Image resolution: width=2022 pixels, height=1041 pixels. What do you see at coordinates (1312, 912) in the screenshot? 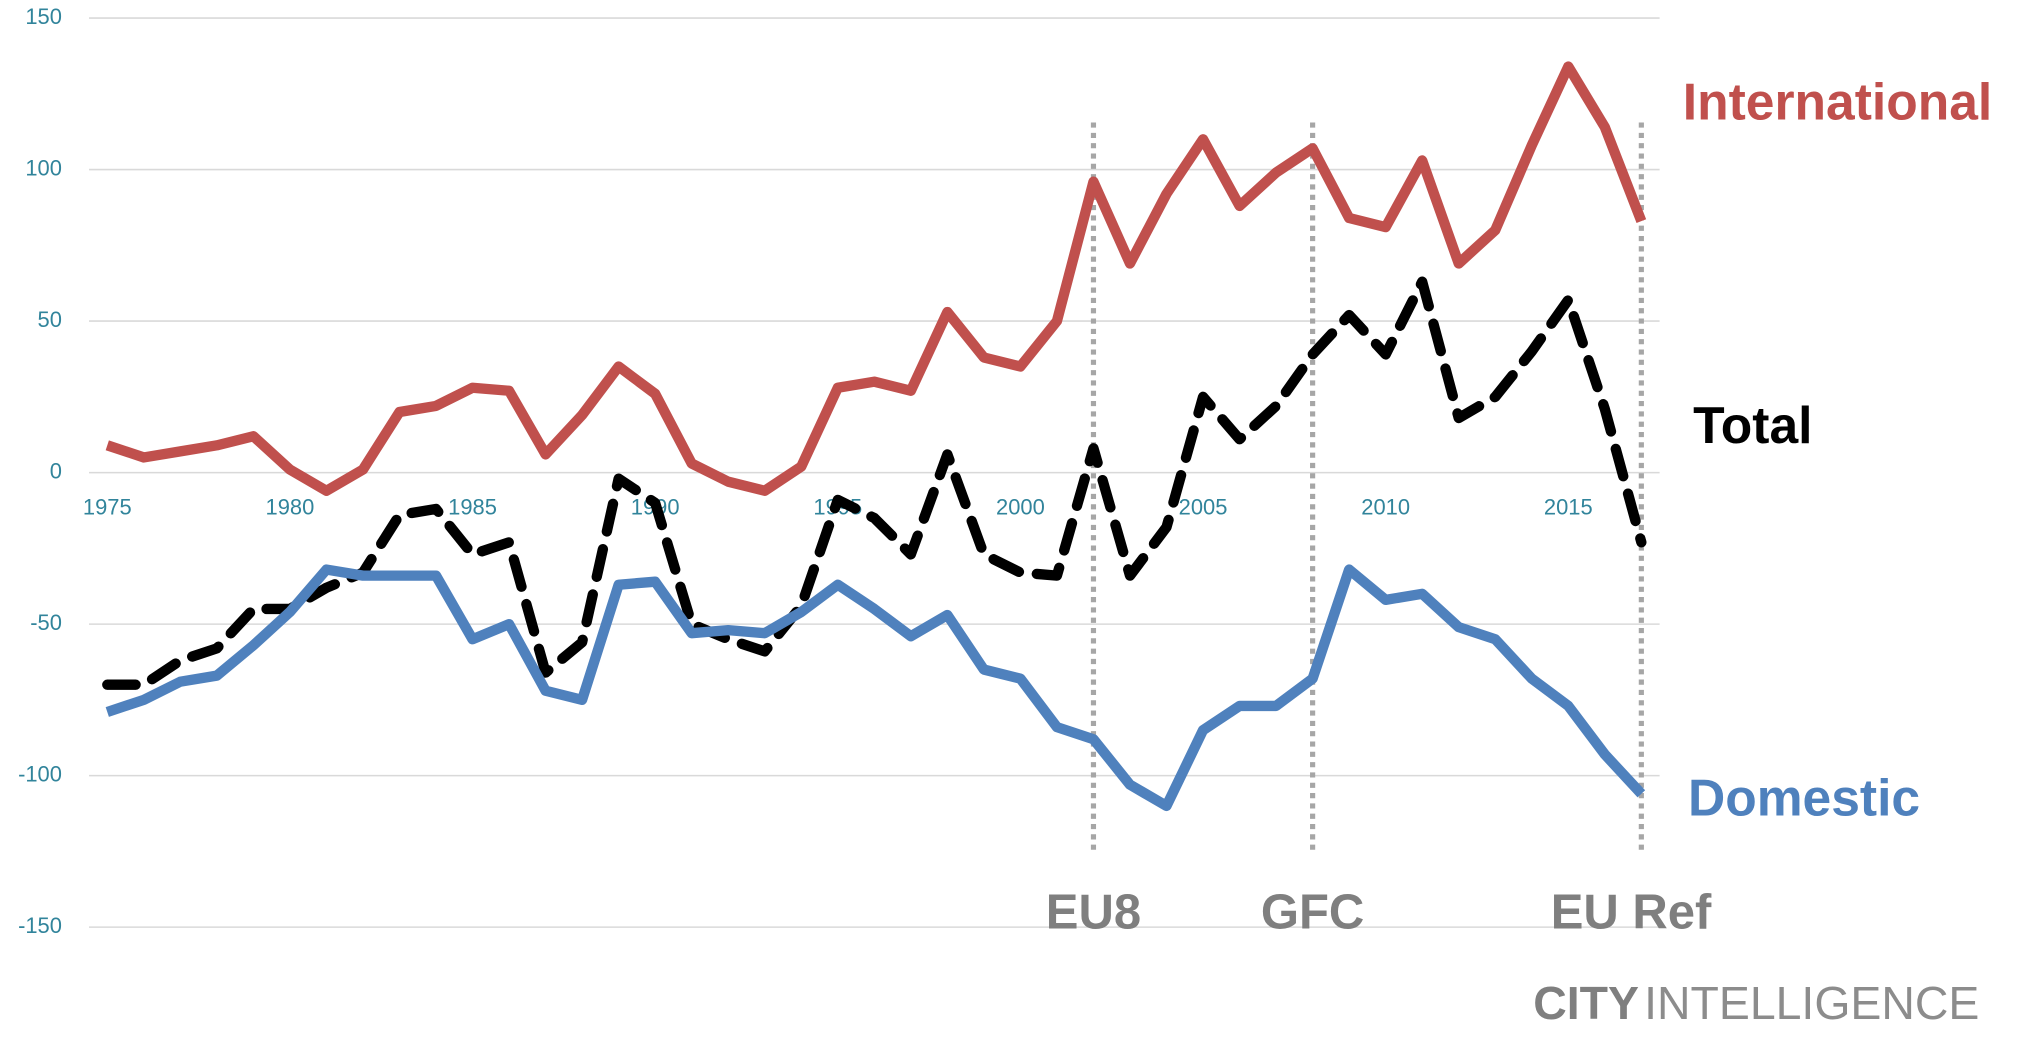
I see `event-label: GFC` at bounding box center [1312, 912].